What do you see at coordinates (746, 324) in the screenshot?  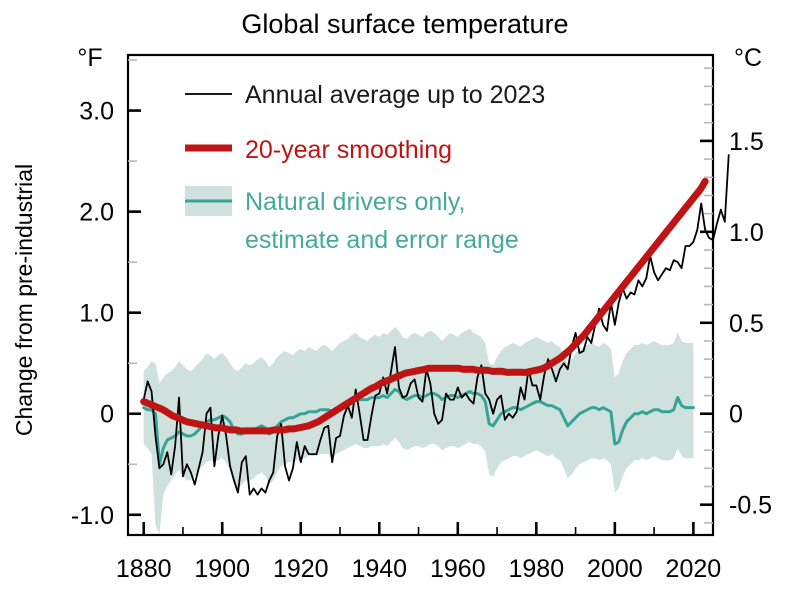 I see `y-tick-label-c-0.5: 0.5` at bounding box center [746, 324].